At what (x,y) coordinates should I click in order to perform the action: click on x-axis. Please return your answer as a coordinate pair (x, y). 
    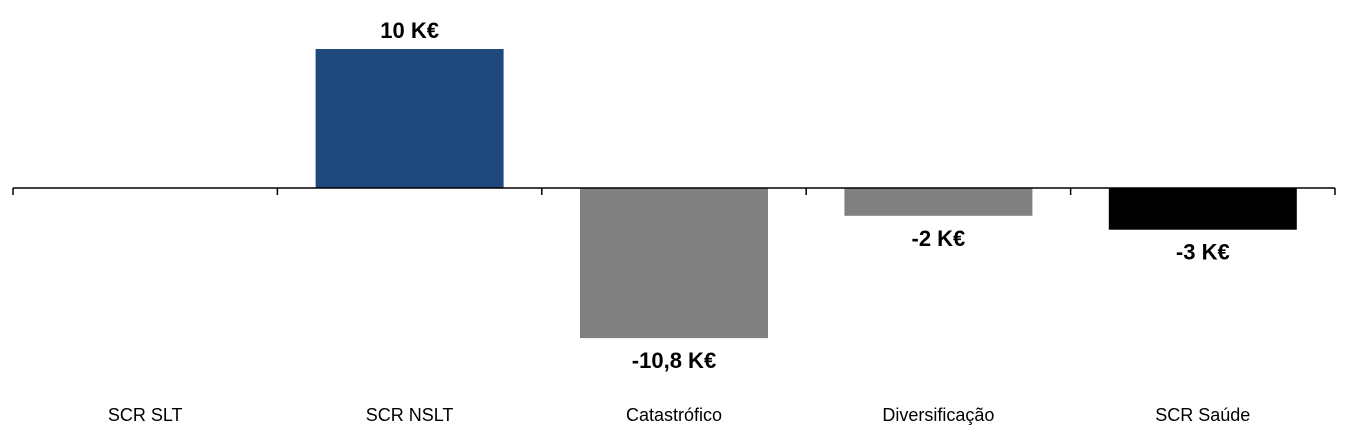
    Looking at the image, I should click on (674, 191).